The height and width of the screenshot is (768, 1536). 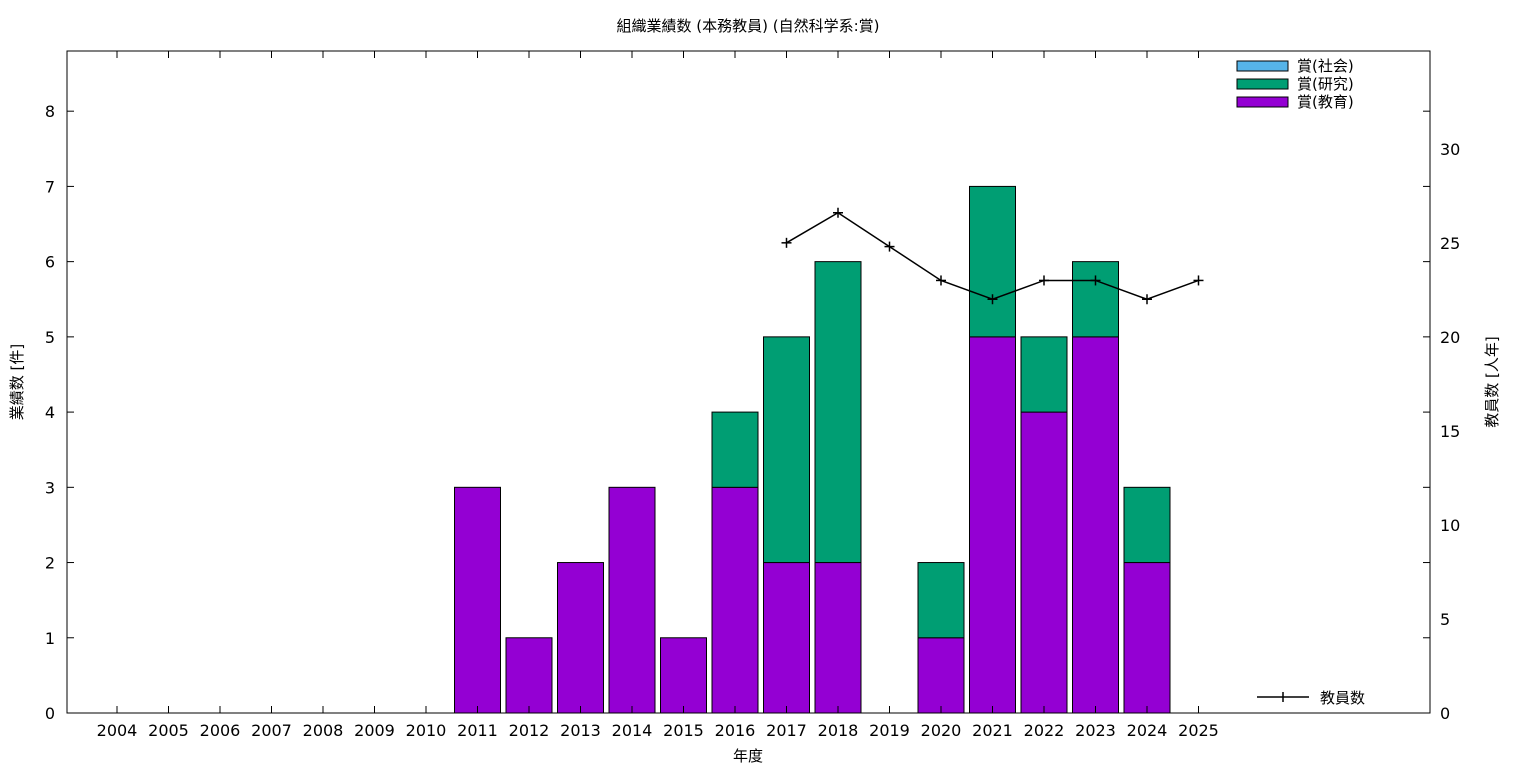 What do you see at coordinates (1325, 102) in the screenshot?
I see `legend-label-2: 賞(教育)` at bounding box center [1325, 102].